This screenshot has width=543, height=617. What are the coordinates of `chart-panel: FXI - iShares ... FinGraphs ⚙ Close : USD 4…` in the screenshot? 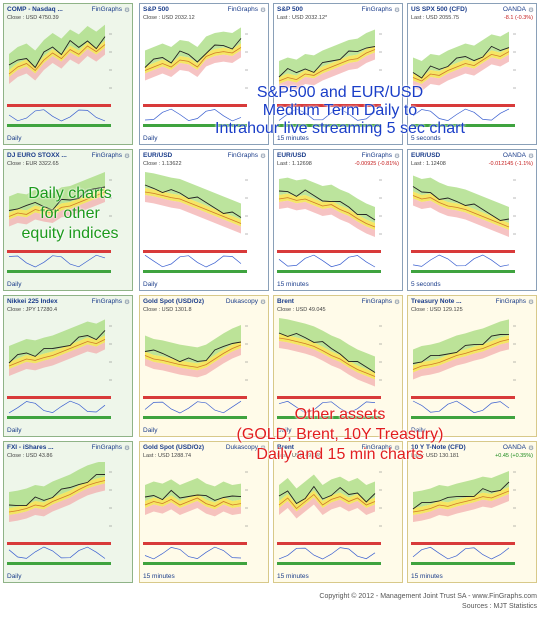 It's located at (68, 512).